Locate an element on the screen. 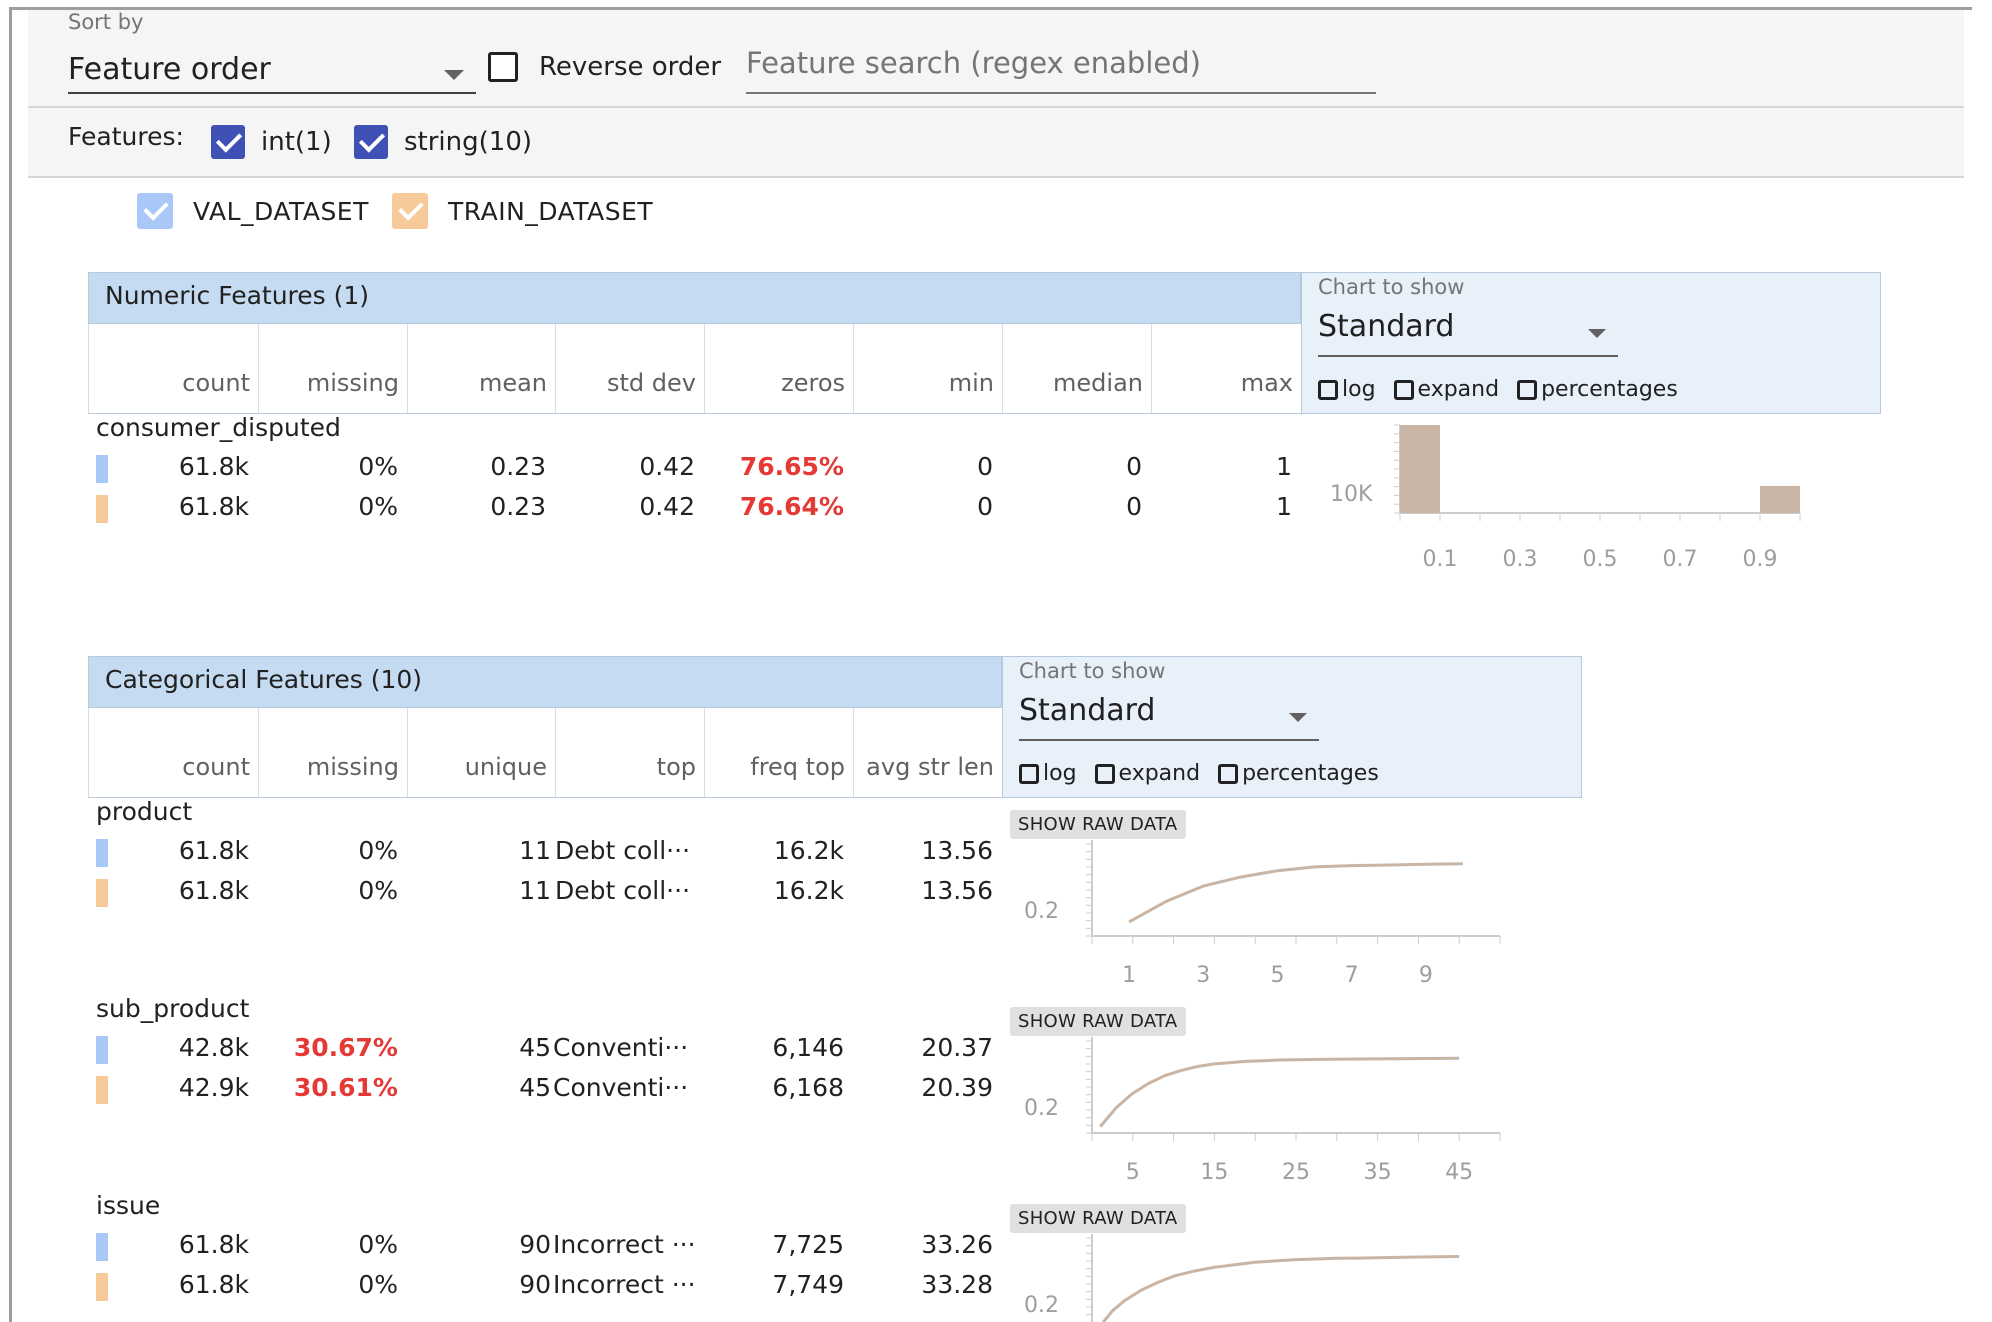 This screenshot has width=1992, height=1322. sort-by-value: Feature order is located at coordinates (169, 69).